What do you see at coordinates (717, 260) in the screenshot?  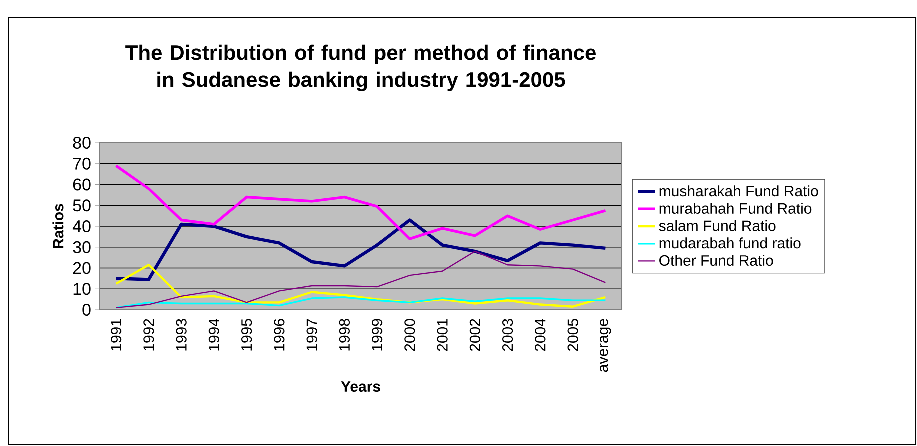 I see `legend-label: Other Fund Ratio` at bounding box center [717, 260].